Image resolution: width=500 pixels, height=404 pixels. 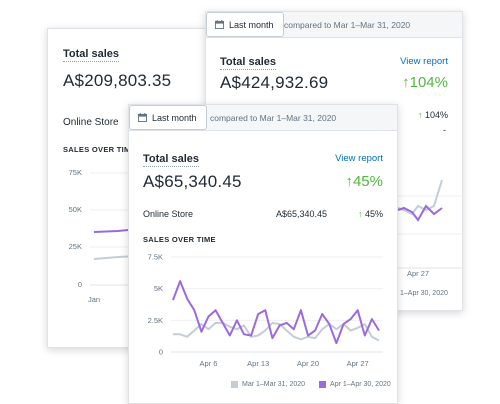 What do you see at coordinates (251, 24) in the screenshot?
I see `mid-date-range-label: Last month` at bounding box center [251, 24].